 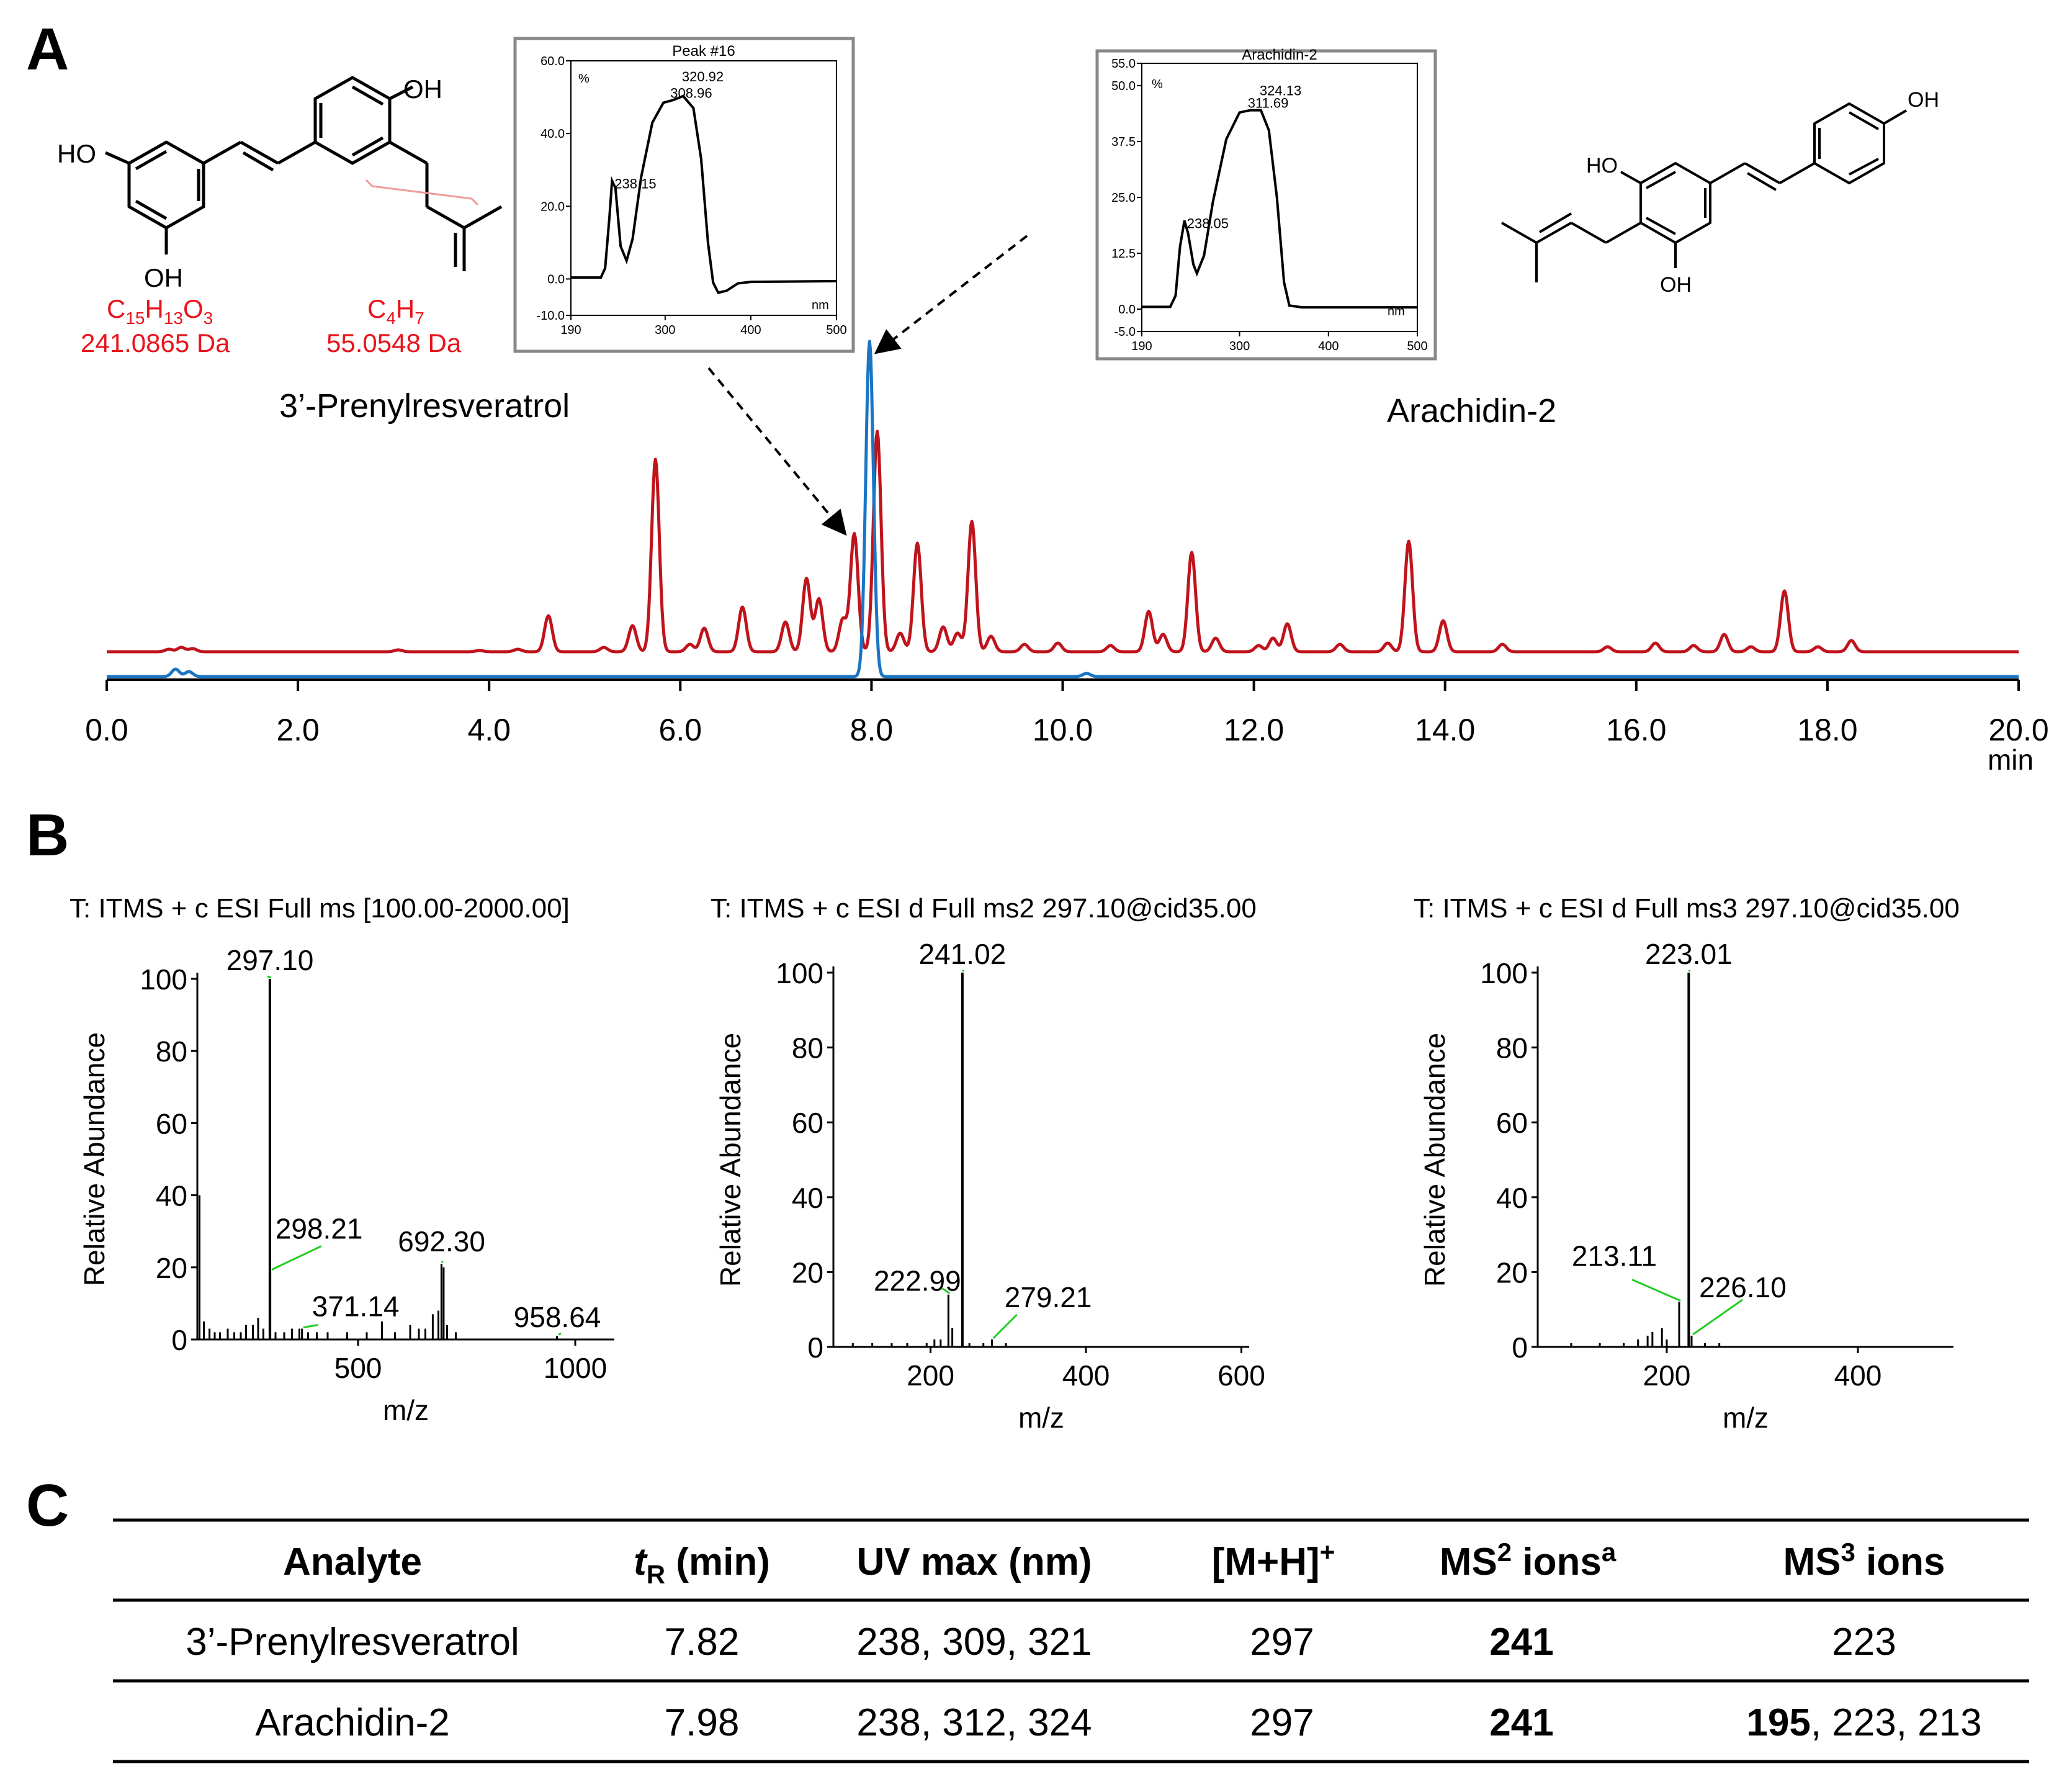 What do you see at coordinates (1827, 730) in the screenshot?
I see `chromatogram-tick-label: 18.0` at bounding box center [1827, 730].